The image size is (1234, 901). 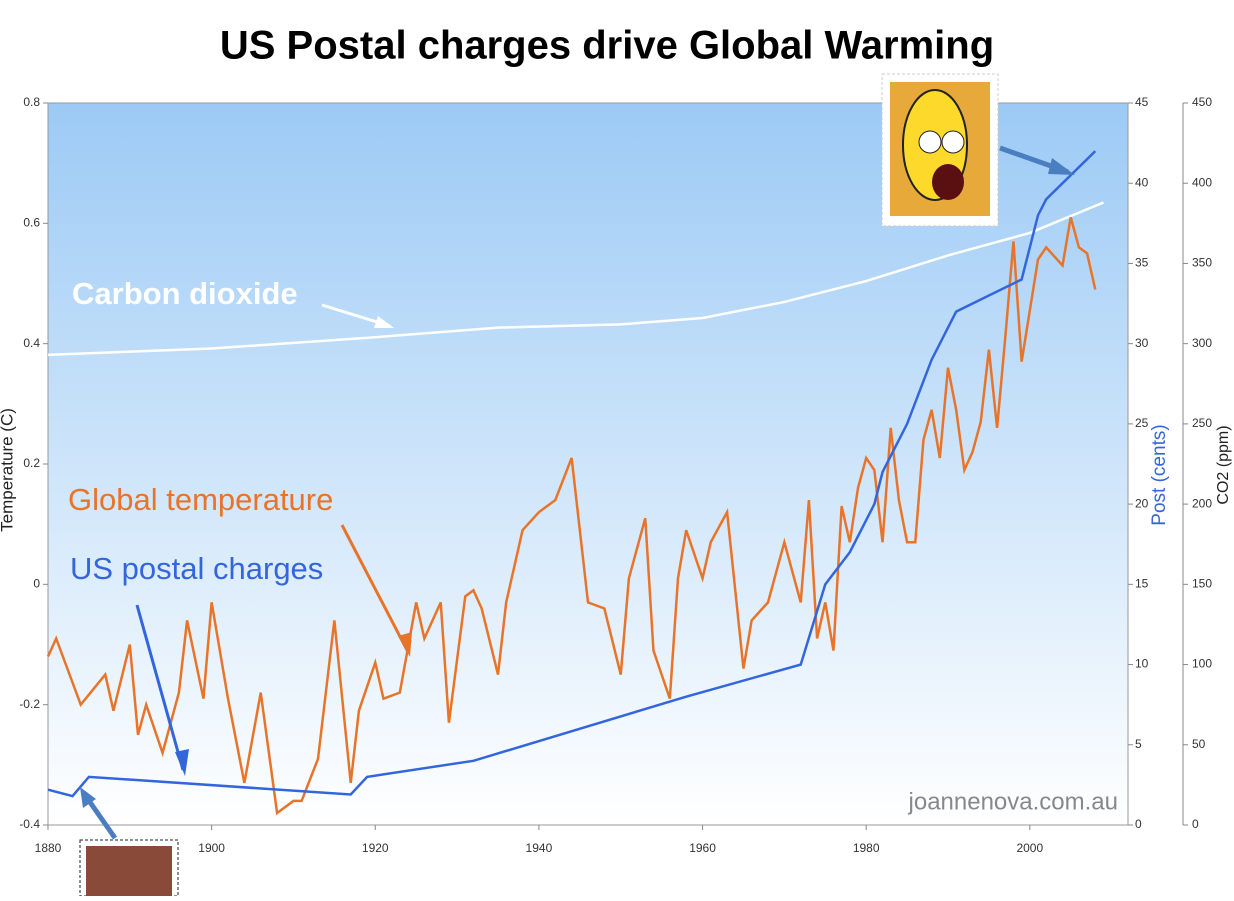 What do you see at coordinates (1142, 102) in the screenshot?
I see `y2ticks-label: 45` at bounding box center [1142, 102].